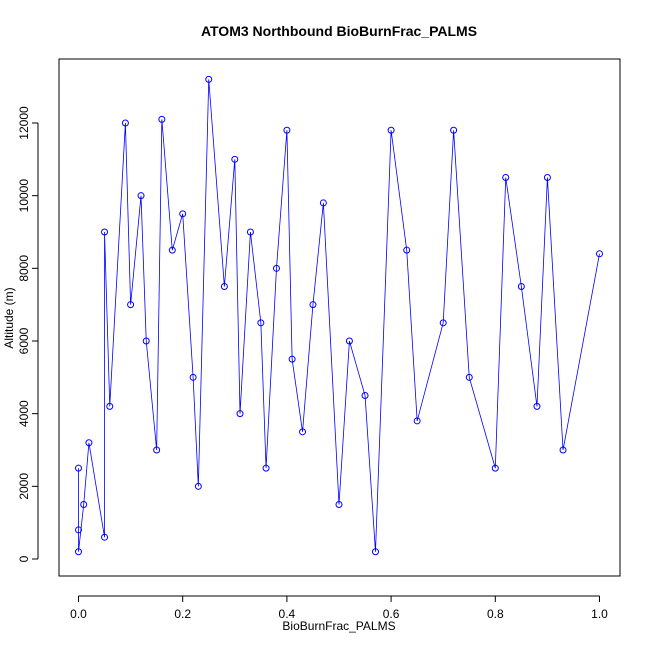 The height and width of the screenshot is (650, 650). Describe the element at coordinates (24, 123) in the screenshot. I see `y-tick-label: 12000` at that location.